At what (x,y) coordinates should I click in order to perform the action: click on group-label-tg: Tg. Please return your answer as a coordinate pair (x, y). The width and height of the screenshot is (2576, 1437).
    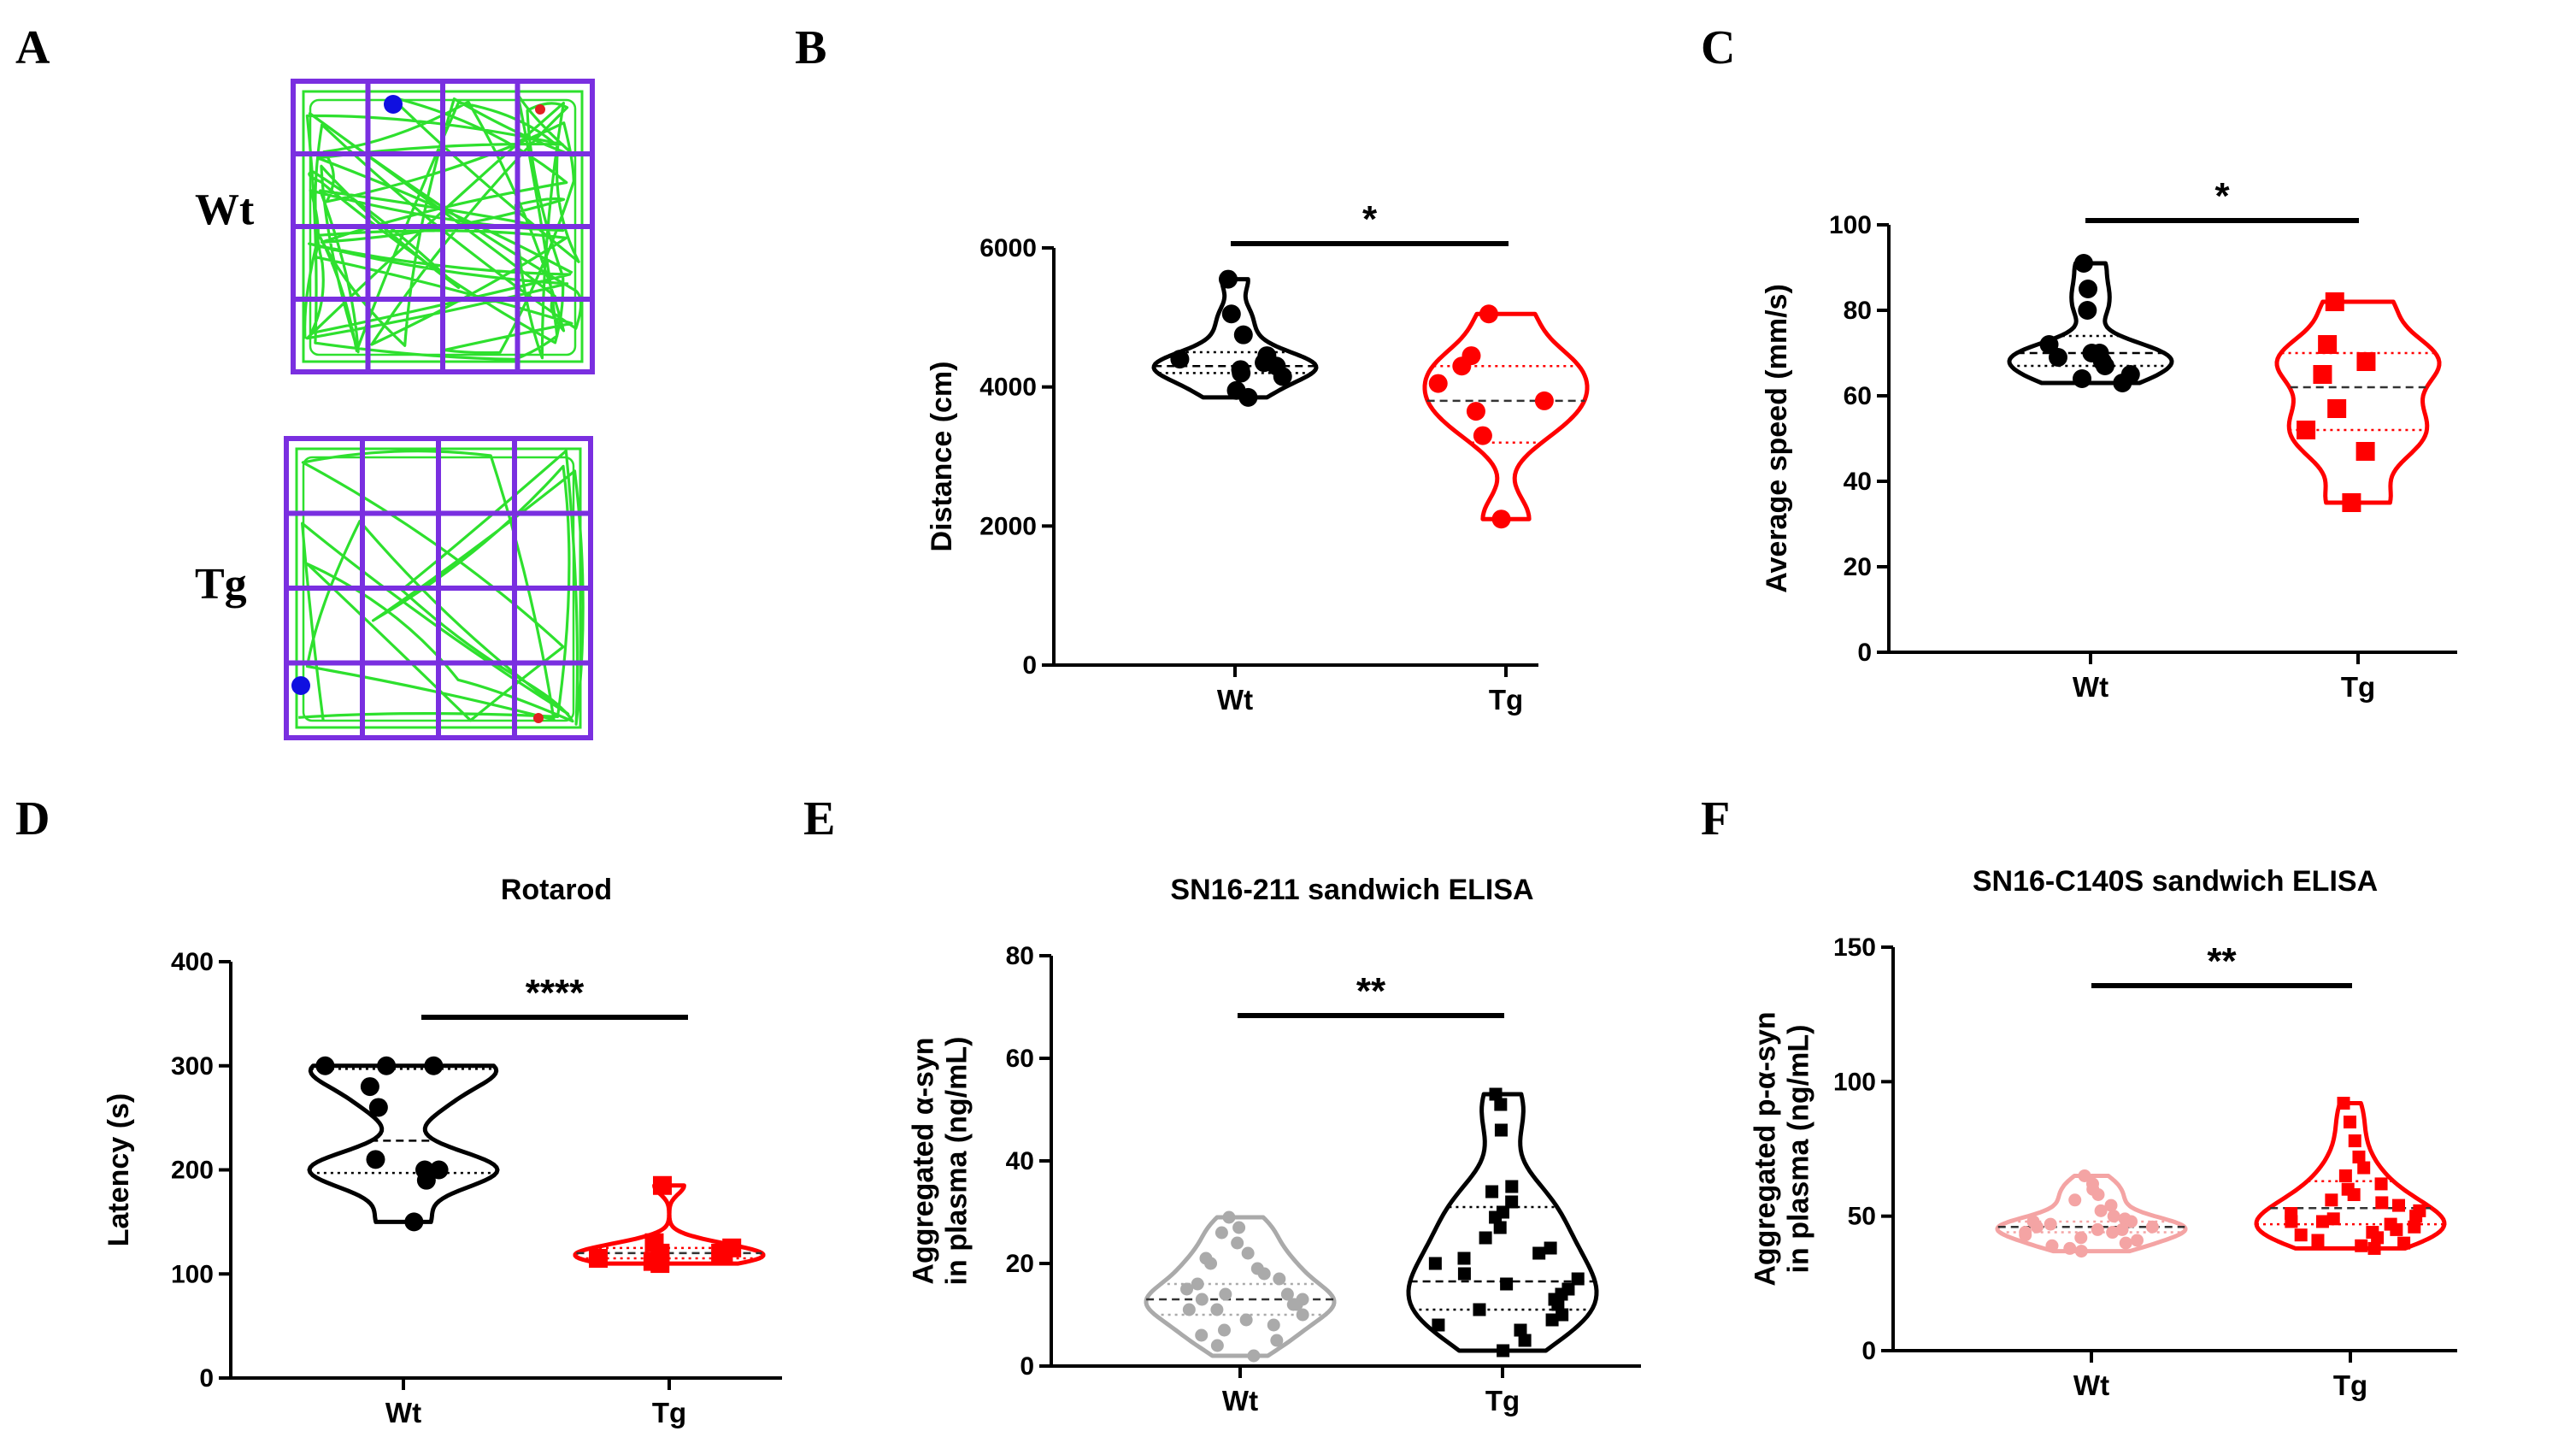
    Looking at the image, I should click on (221, 585).